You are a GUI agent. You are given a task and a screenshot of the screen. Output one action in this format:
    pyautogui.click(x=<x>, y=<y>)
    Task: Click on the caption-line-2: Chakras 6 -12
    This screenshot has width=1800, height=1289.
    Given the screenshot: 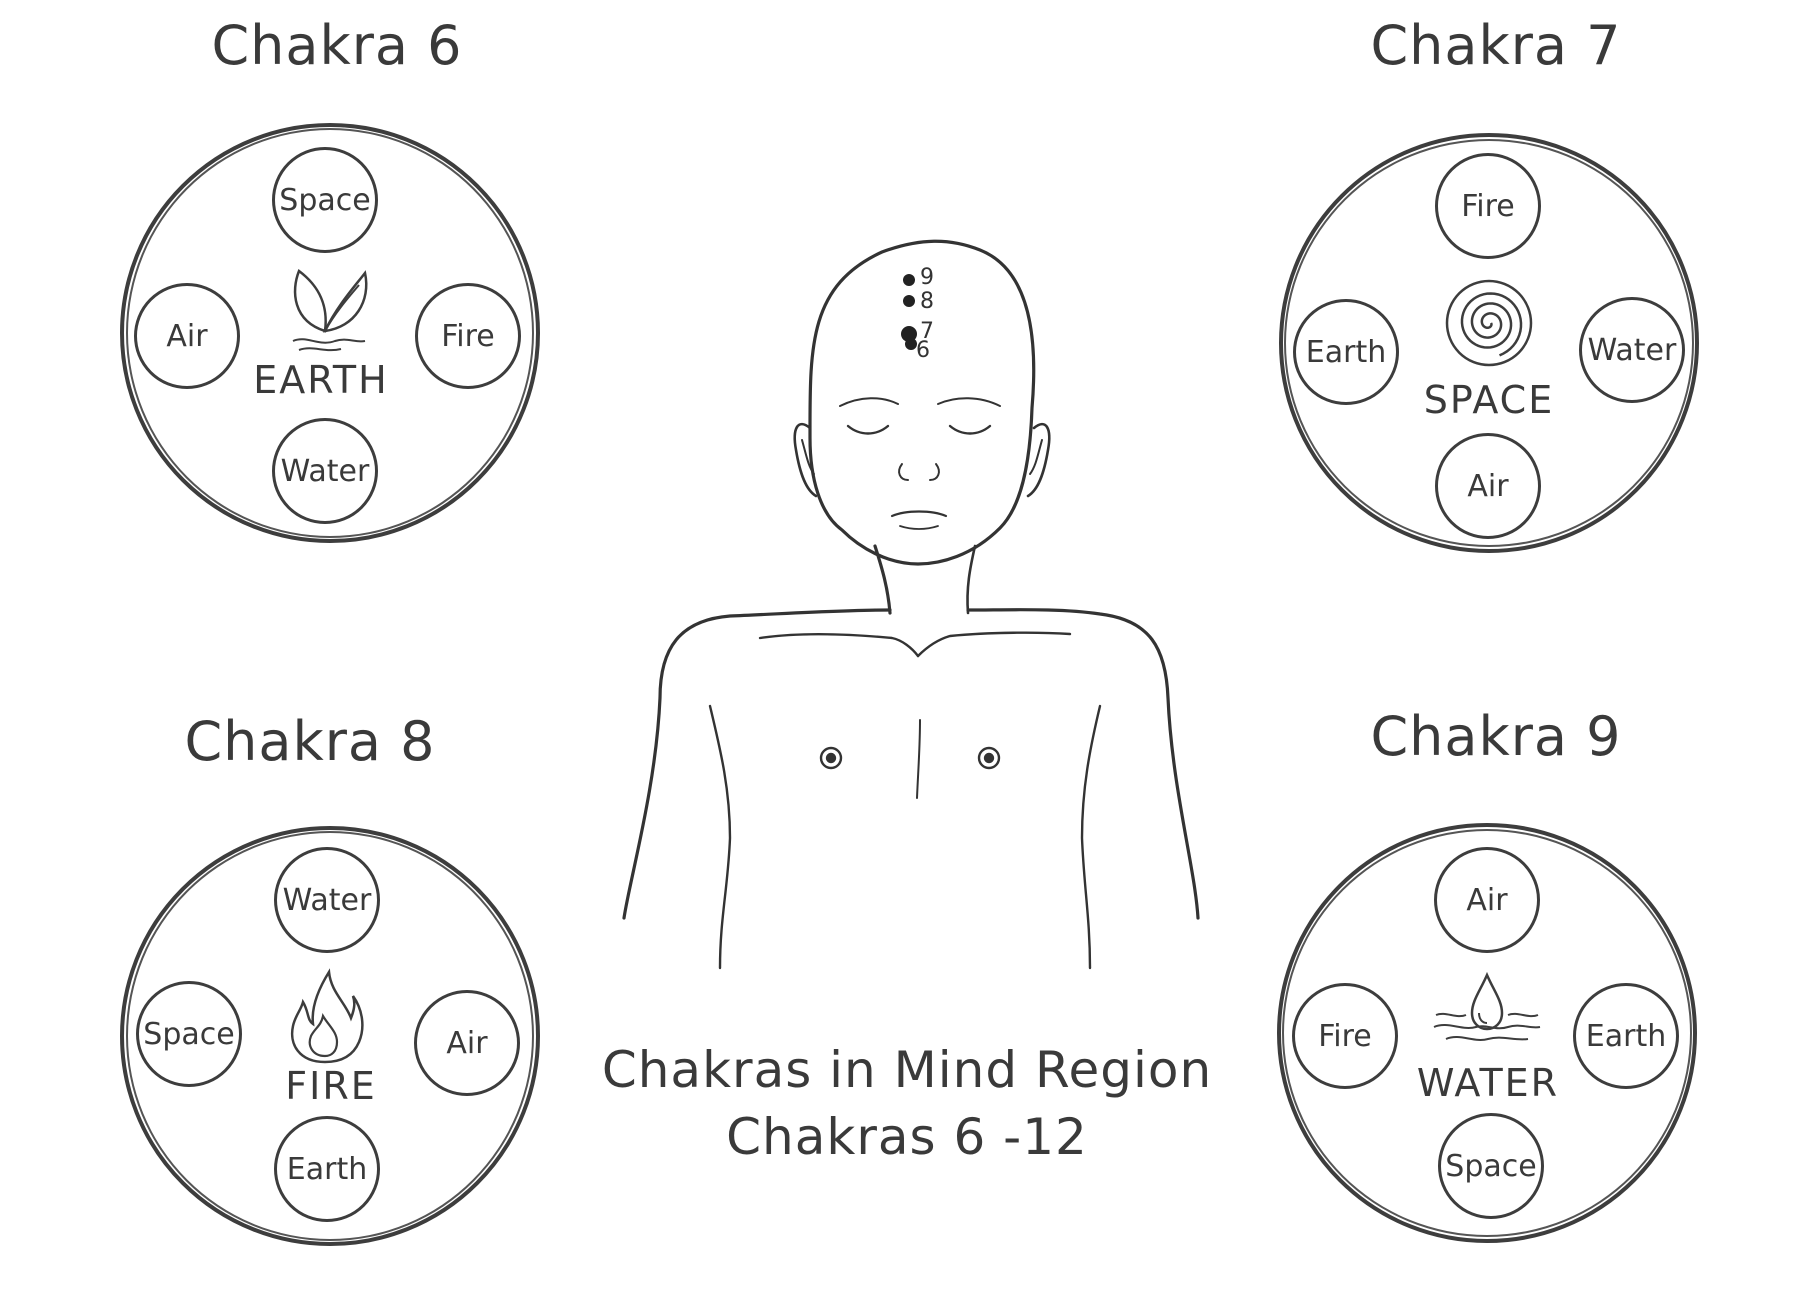 What is the action you would take?
    pyautogui.click(x=907, y=1137)
    